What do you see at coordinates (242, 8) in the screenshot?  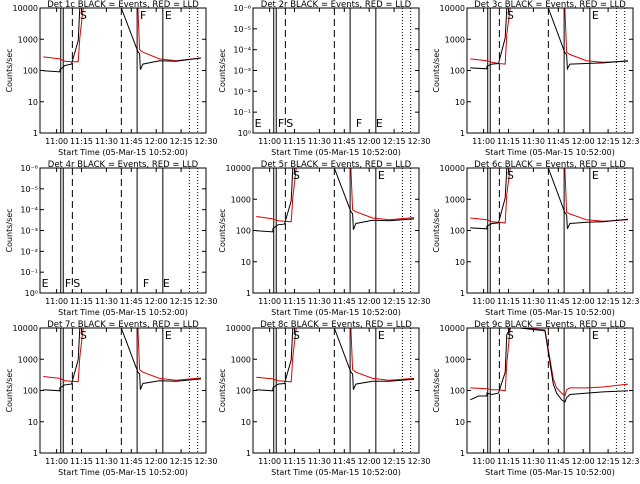 I see `y-tick-label: 10⁻⁶` at bounding box center [242, 8].